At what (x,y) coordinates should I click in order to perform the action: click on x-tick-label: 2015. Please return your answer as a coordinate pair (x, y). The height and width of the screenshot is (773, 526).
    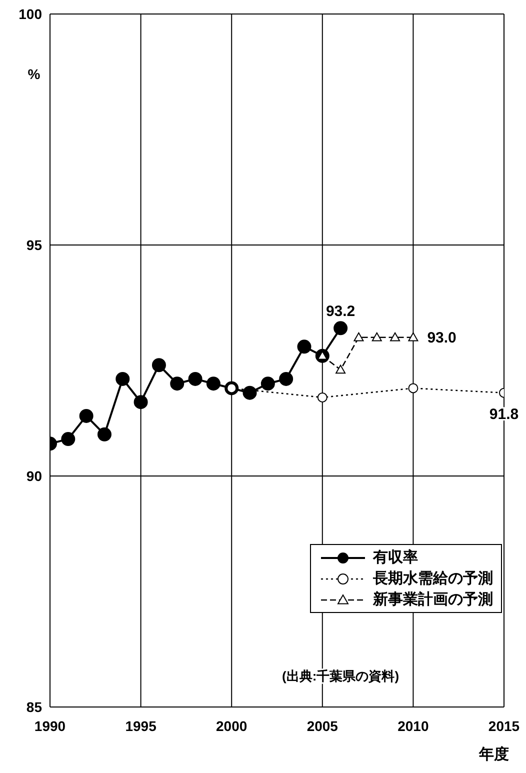
    Looking at the image, I should click on (504, 726).